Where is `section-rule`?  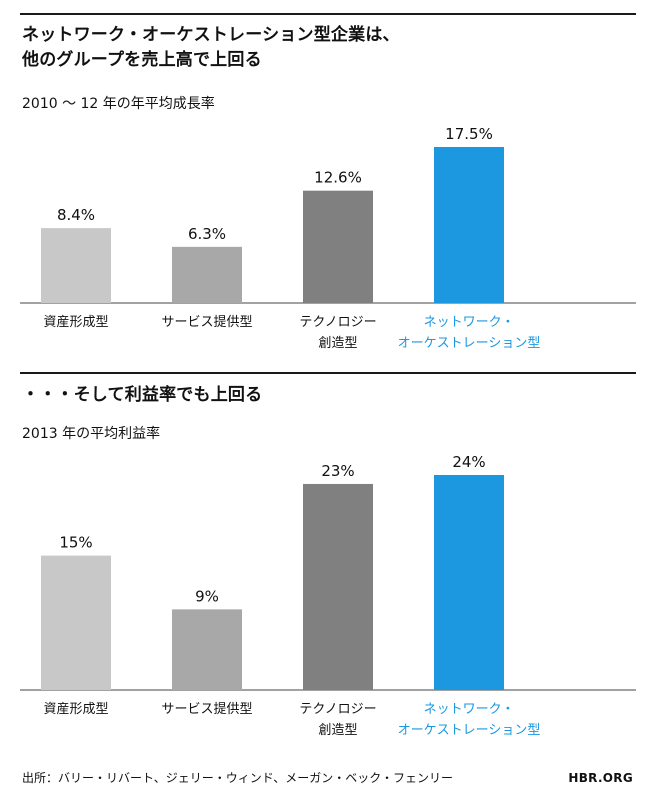 section-rule is located at coordinates (328, 373).